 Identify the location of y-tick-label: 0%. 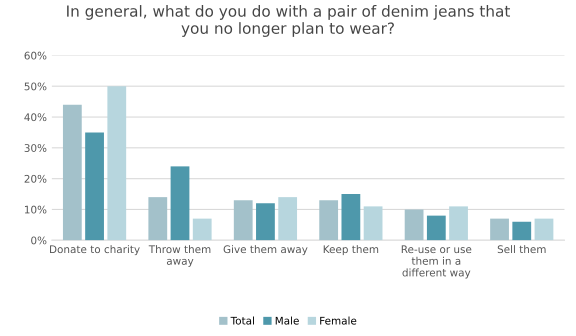
(38, 240).